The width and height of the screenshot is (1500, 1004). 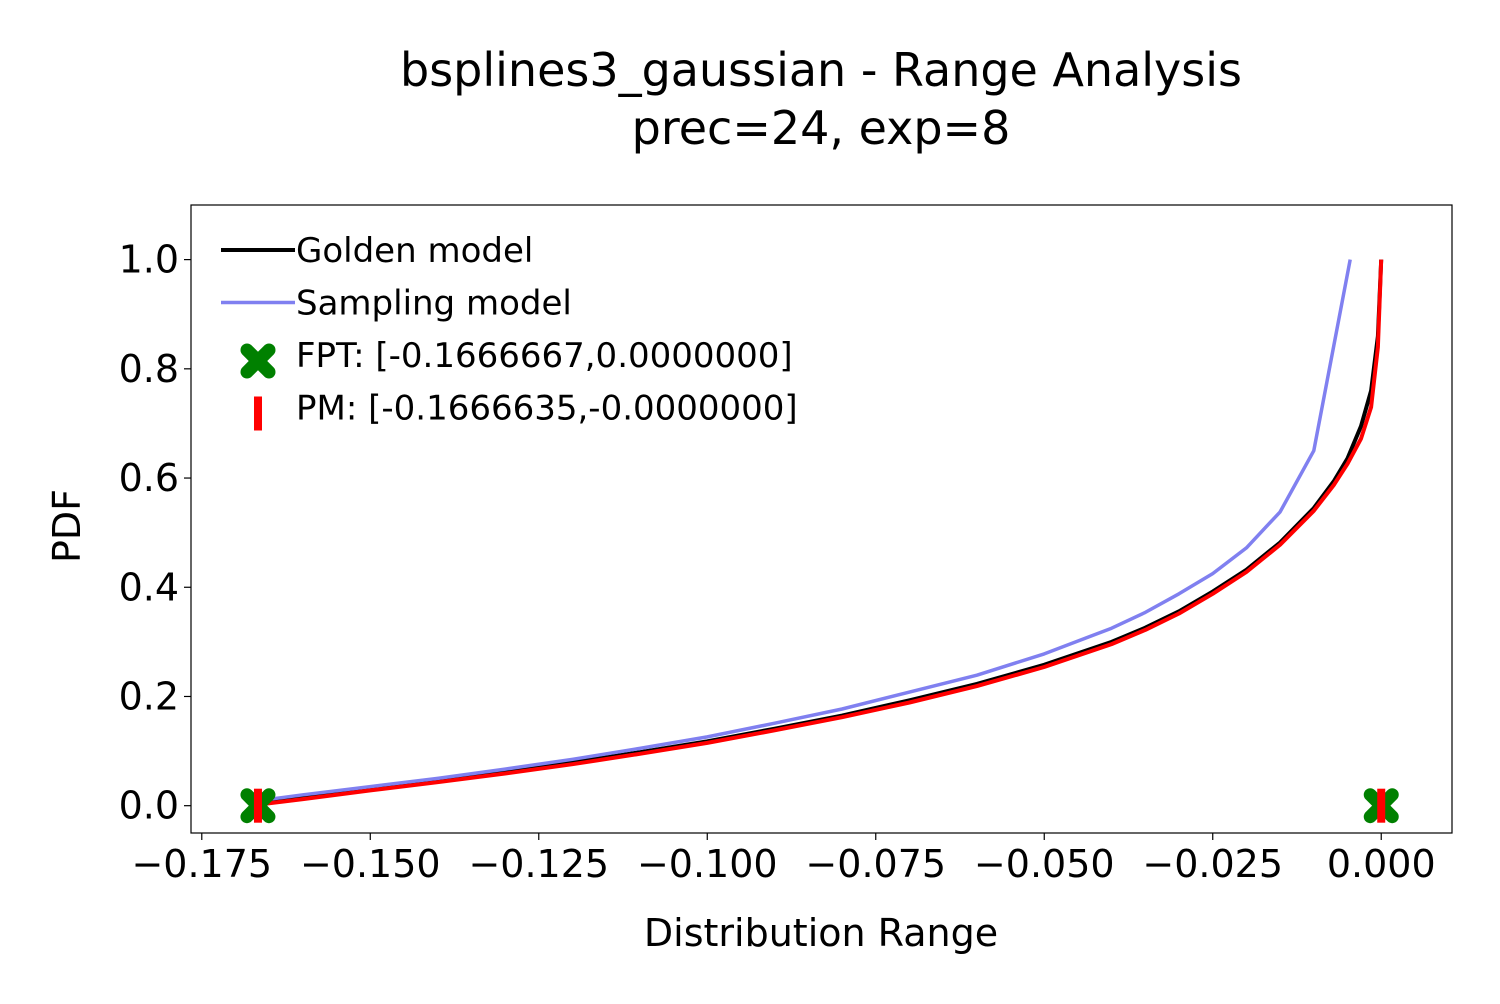 I want to click on y-tick-label: 0.6, so click(x=149, y=478).